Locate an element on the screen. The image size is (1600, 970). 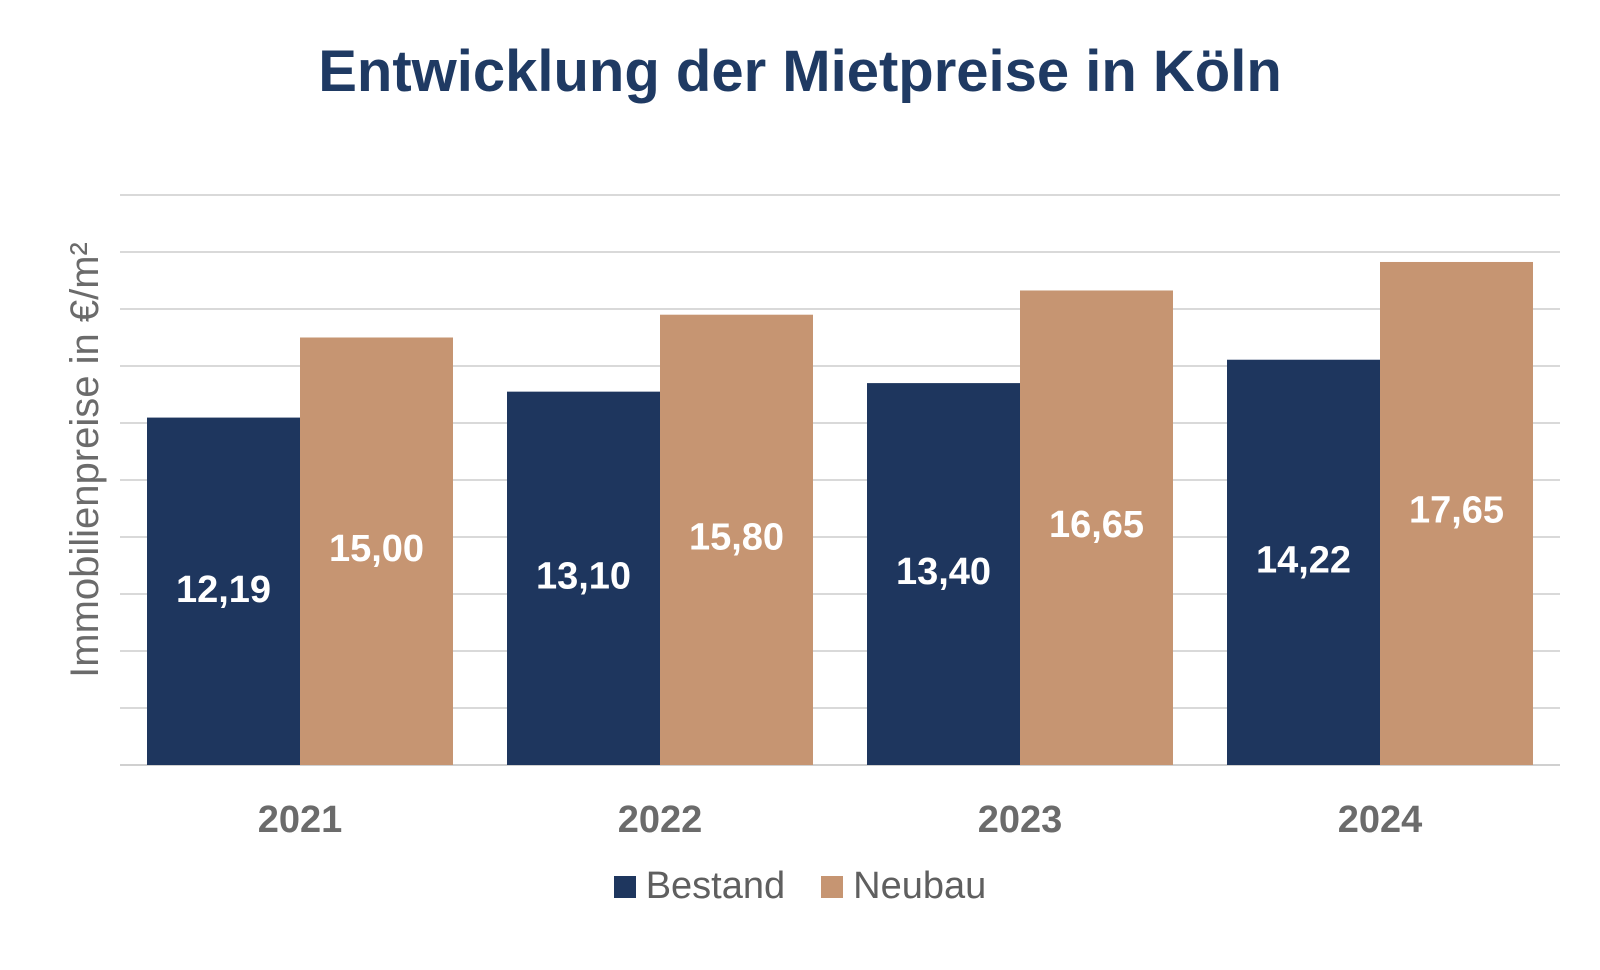
bar-bestand-2023 is located at coordinates (943, 574).